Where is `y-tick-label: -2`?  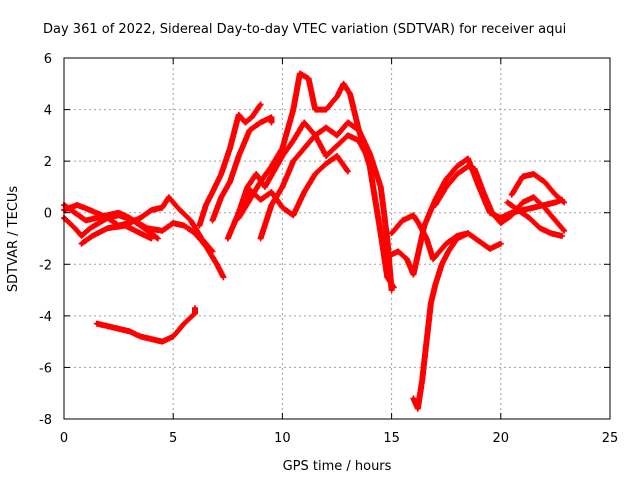 y-tick-label: -2 is located at coordinates (45, 265).